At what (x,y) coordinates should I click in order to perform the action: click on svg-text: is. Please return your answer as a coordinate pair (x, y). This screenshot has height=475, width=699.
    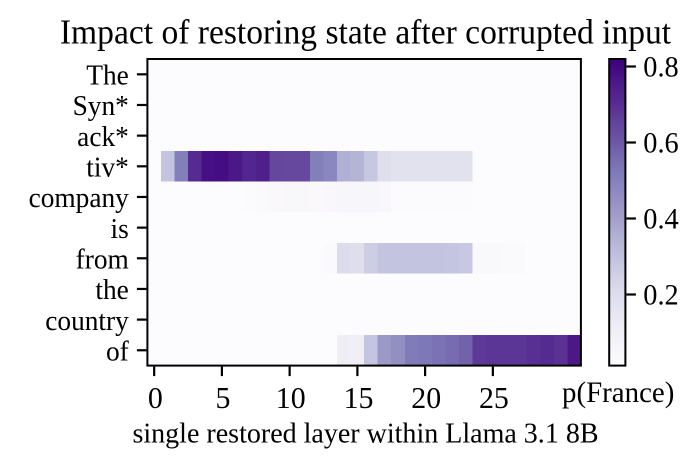
    Looking at the image, I should click on (120, 228).